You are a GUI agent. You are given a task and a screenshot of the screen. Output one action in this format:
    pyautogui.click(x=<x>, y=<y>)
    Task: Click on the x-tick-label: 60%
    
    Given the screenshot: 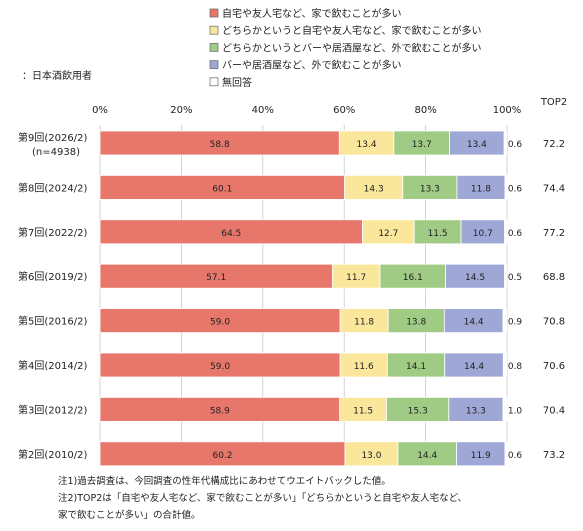 What is the action you would take?
    pyautogui.click(x=344, y=110)
    